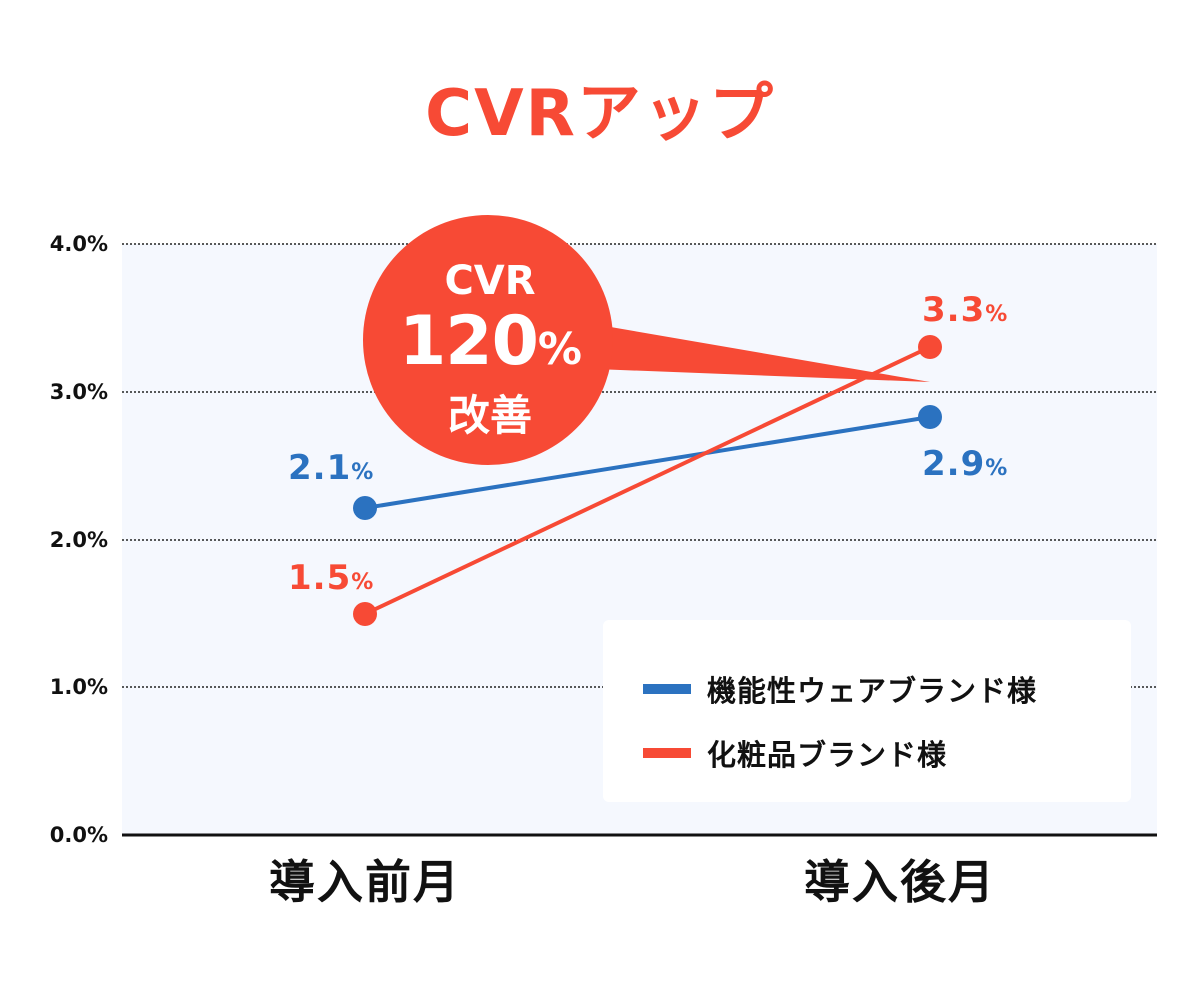  Describe the element at coordinates (867, 711) in the screenshot. I see `legend: 機能性ウェアブランド様 化粧品ブランド様` at that location.